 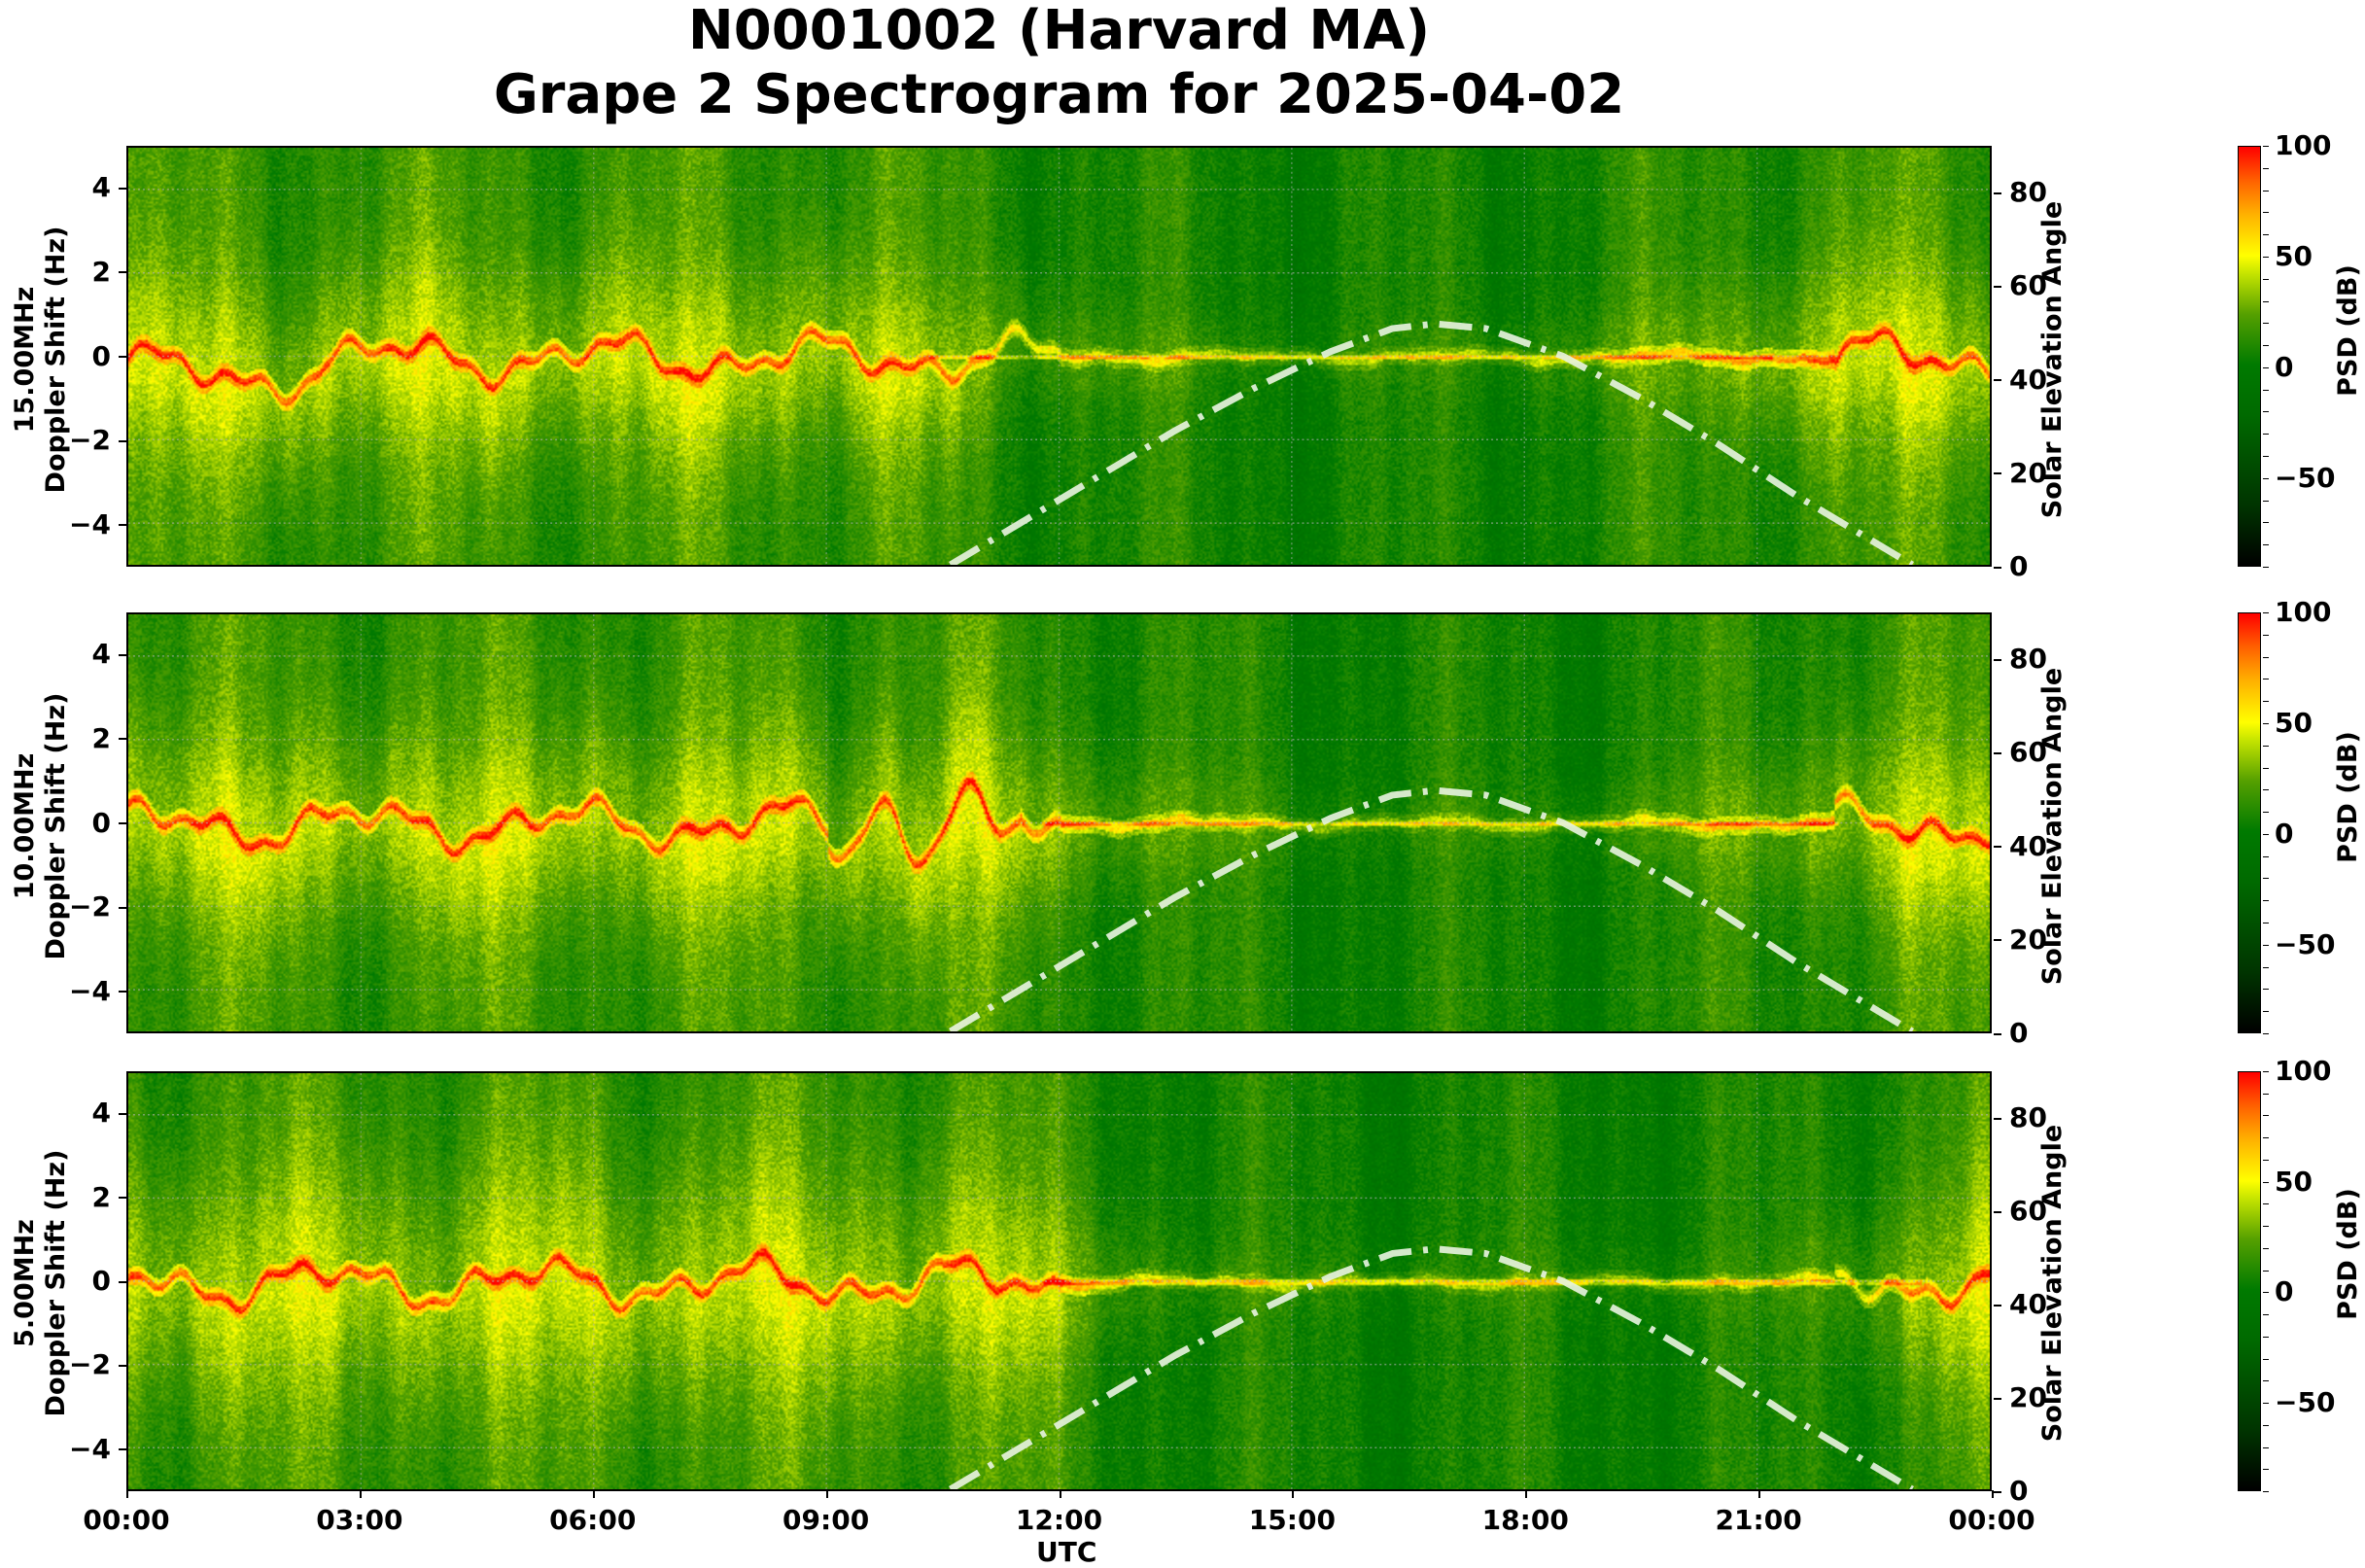 What do you see at coordinates (827, 1520) in the screenshot?
I see `x-tick-label: 09:00` at bounding box center [827, 1520].